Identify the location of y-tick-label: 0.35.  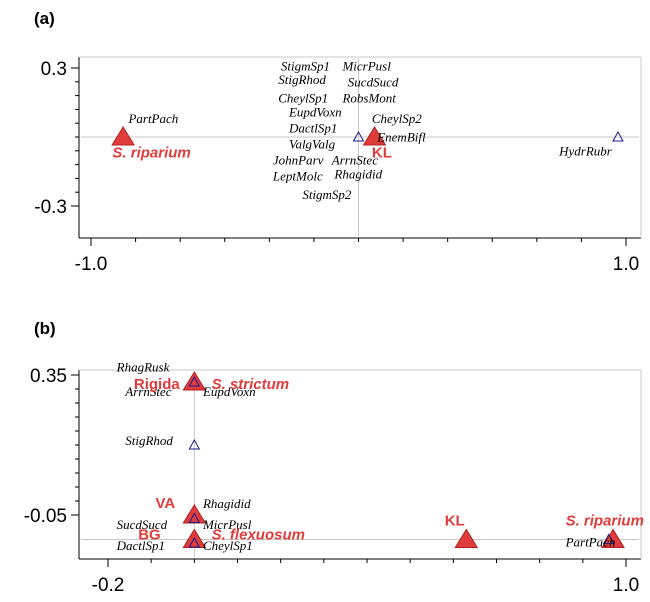
(48, 376).